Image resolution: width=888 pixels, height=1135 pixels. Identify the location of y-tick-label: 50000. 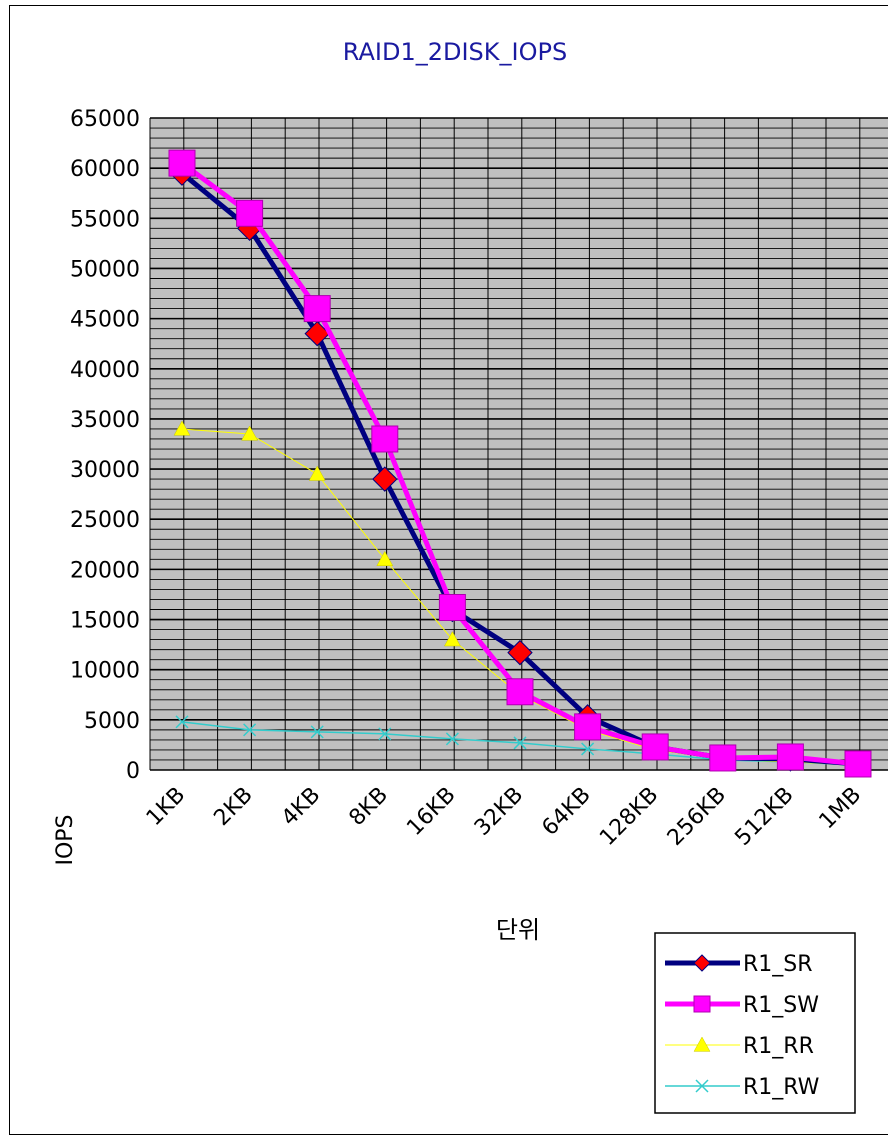
(105, 269).